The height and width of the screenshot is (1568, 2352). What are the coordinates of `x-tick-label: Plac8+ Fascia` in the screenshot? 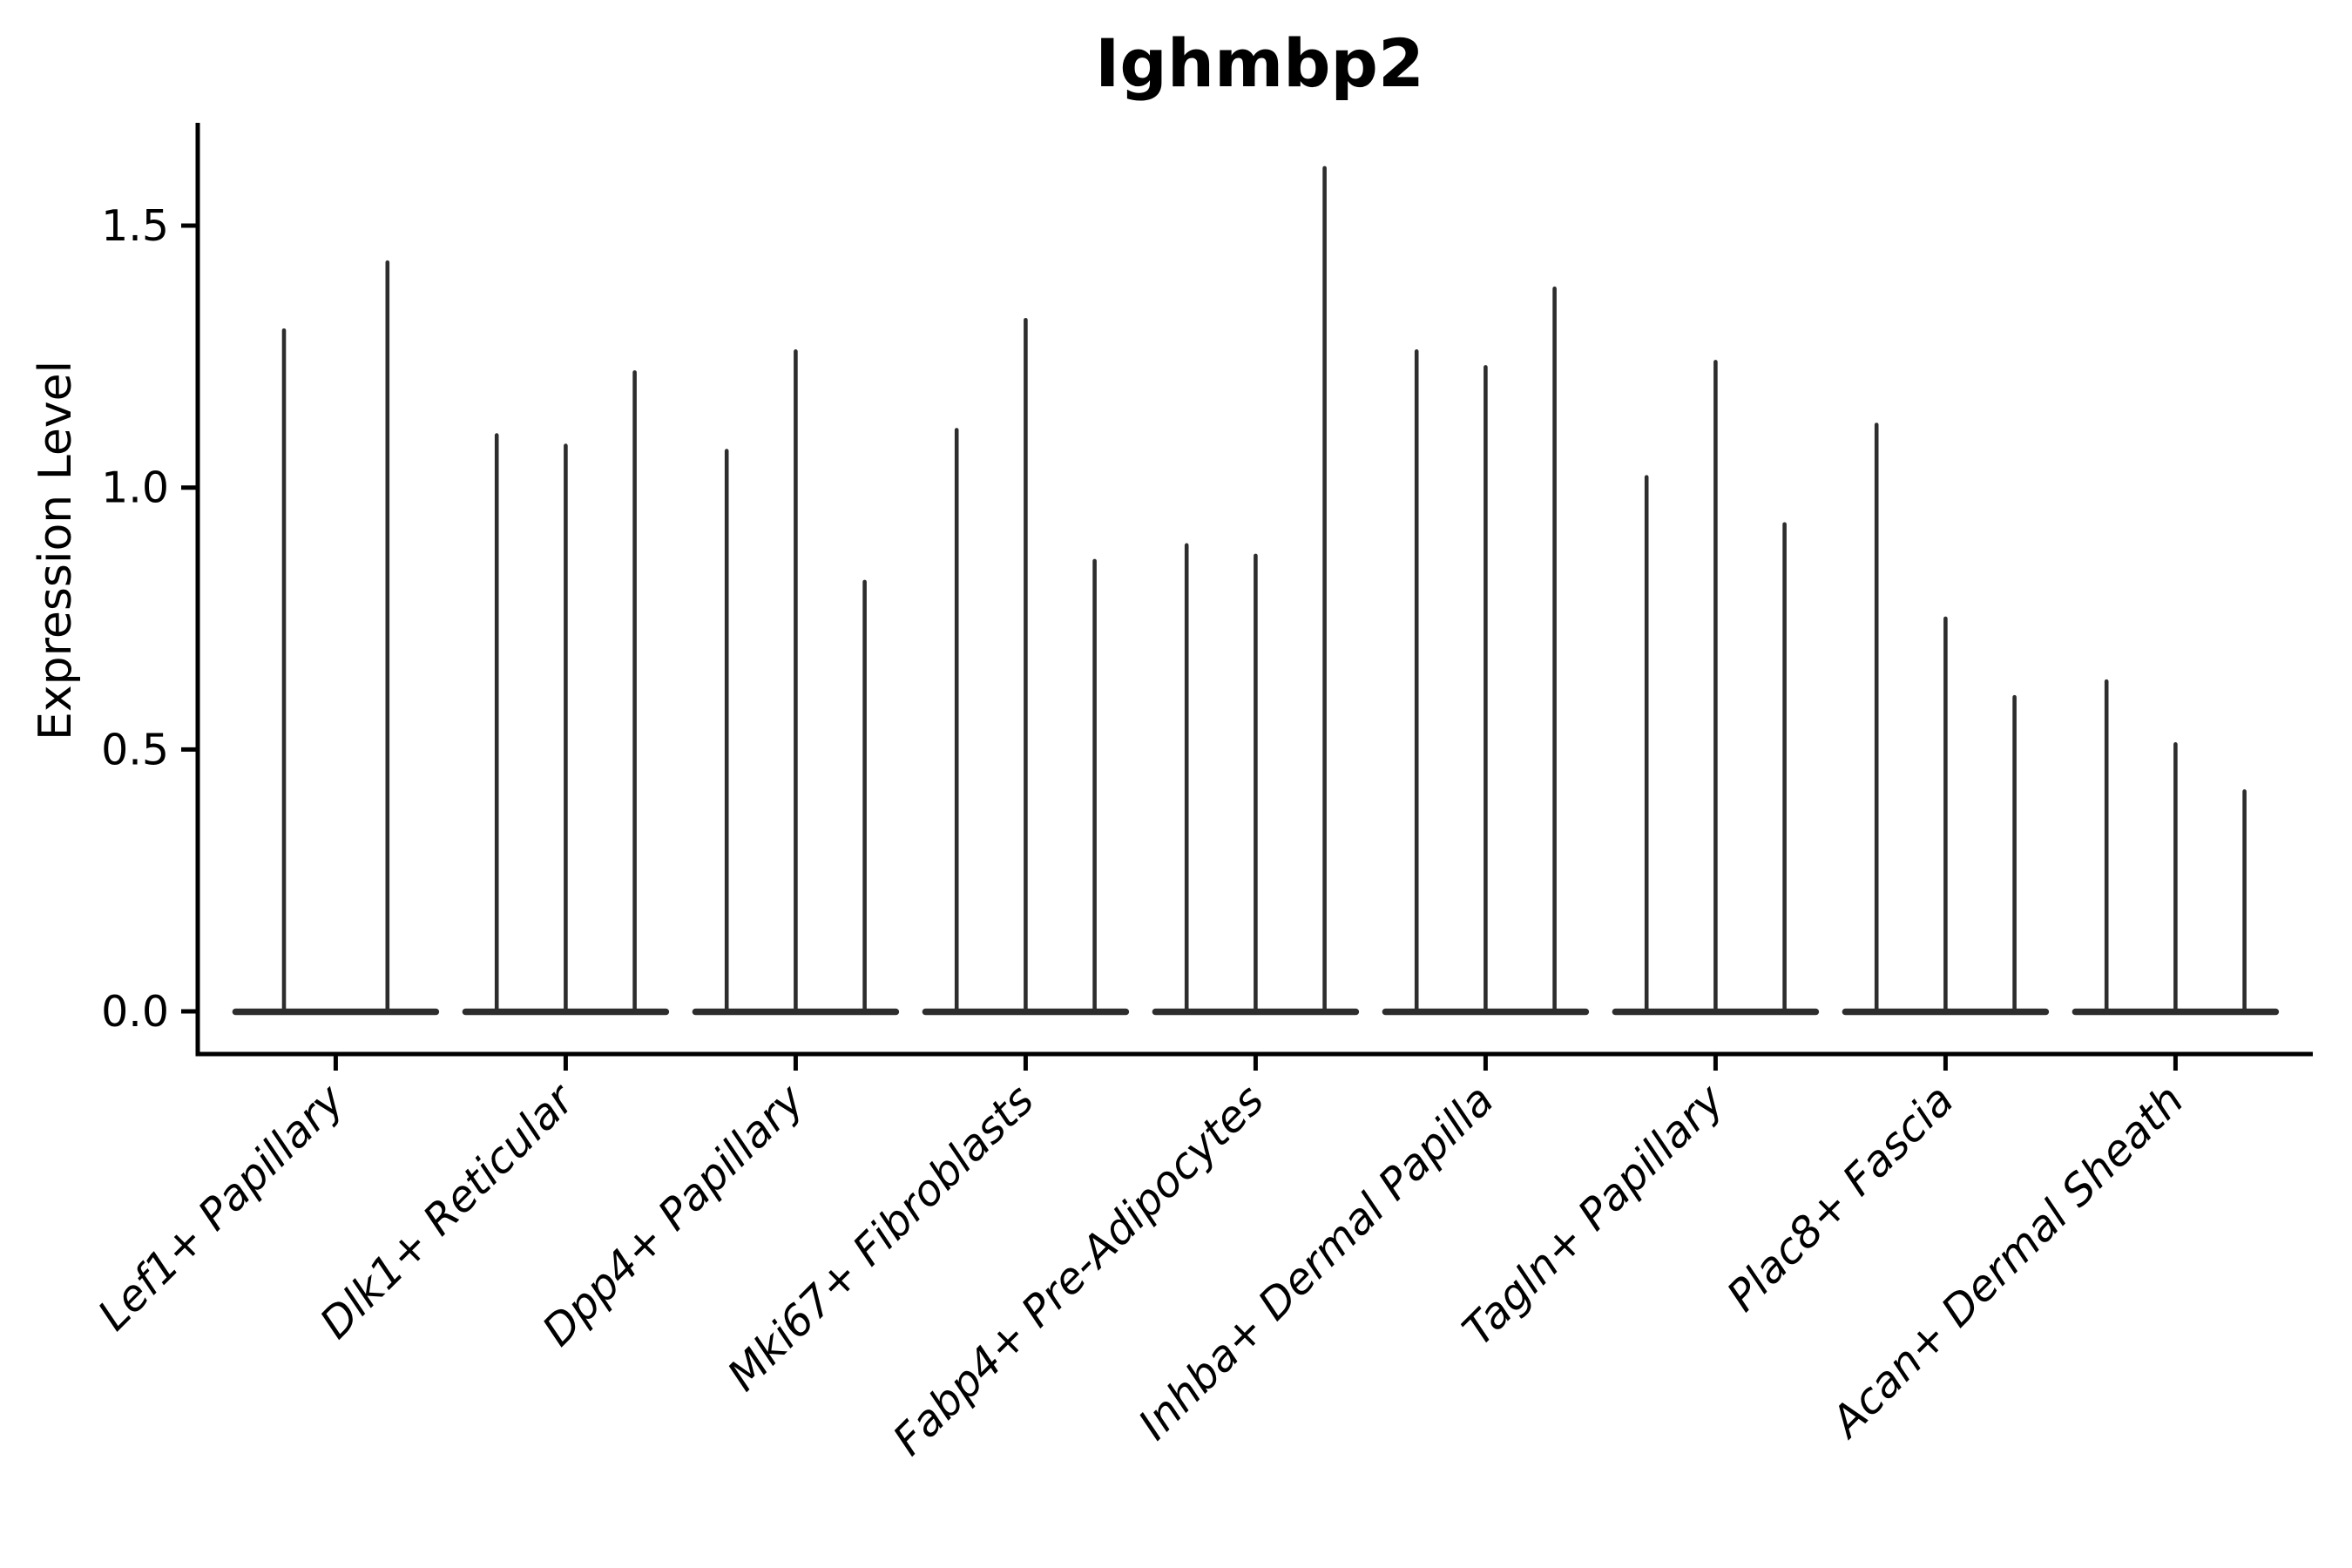 It's located at (1841, 1198).